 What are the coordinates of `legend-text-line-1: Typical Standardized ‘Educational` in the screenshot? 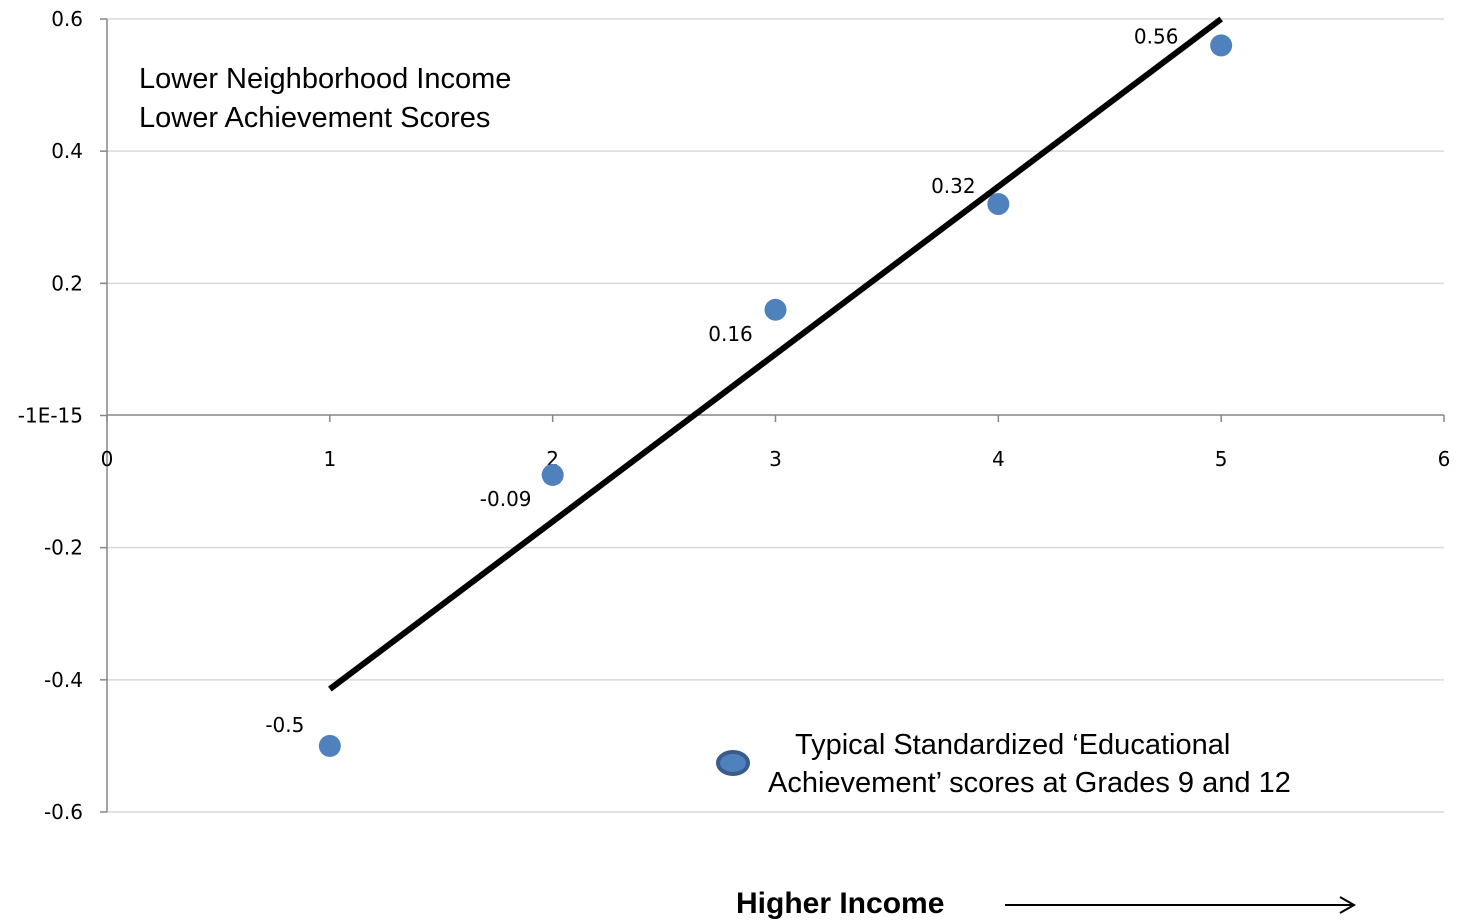 It's located at (1012, 745).